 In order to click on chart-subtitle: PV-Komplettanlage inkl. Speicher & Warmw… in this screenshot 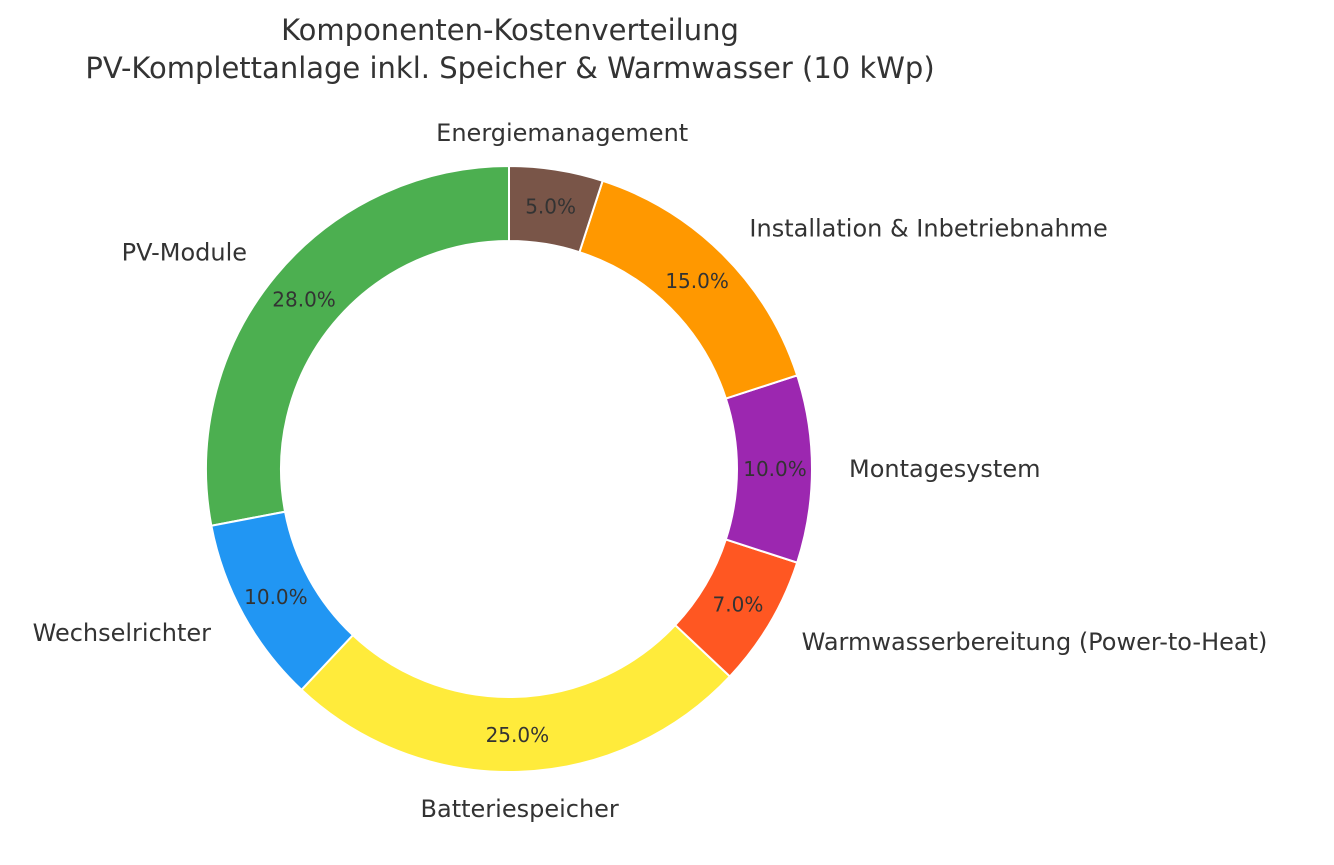, I will do `click(509, 68)`.